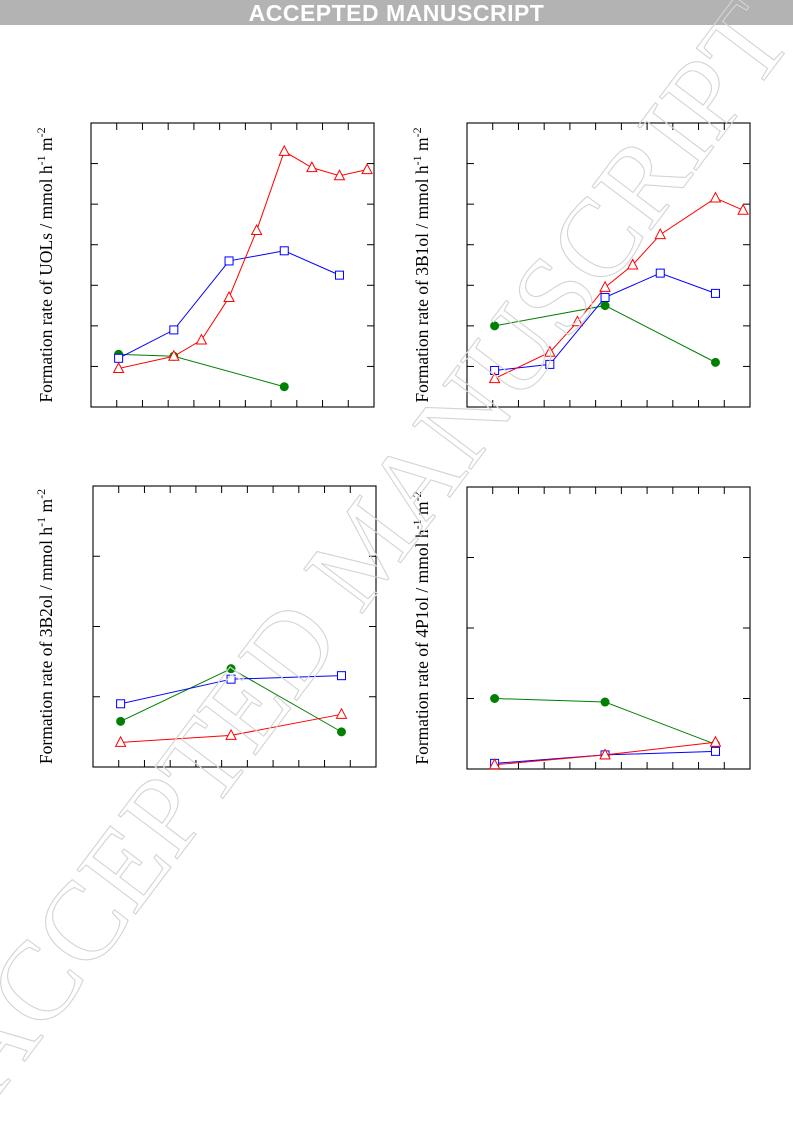  I want to click on y-axis-label: Formation rate of UOLs / mmol h-1 m-2, so click(45, 264).